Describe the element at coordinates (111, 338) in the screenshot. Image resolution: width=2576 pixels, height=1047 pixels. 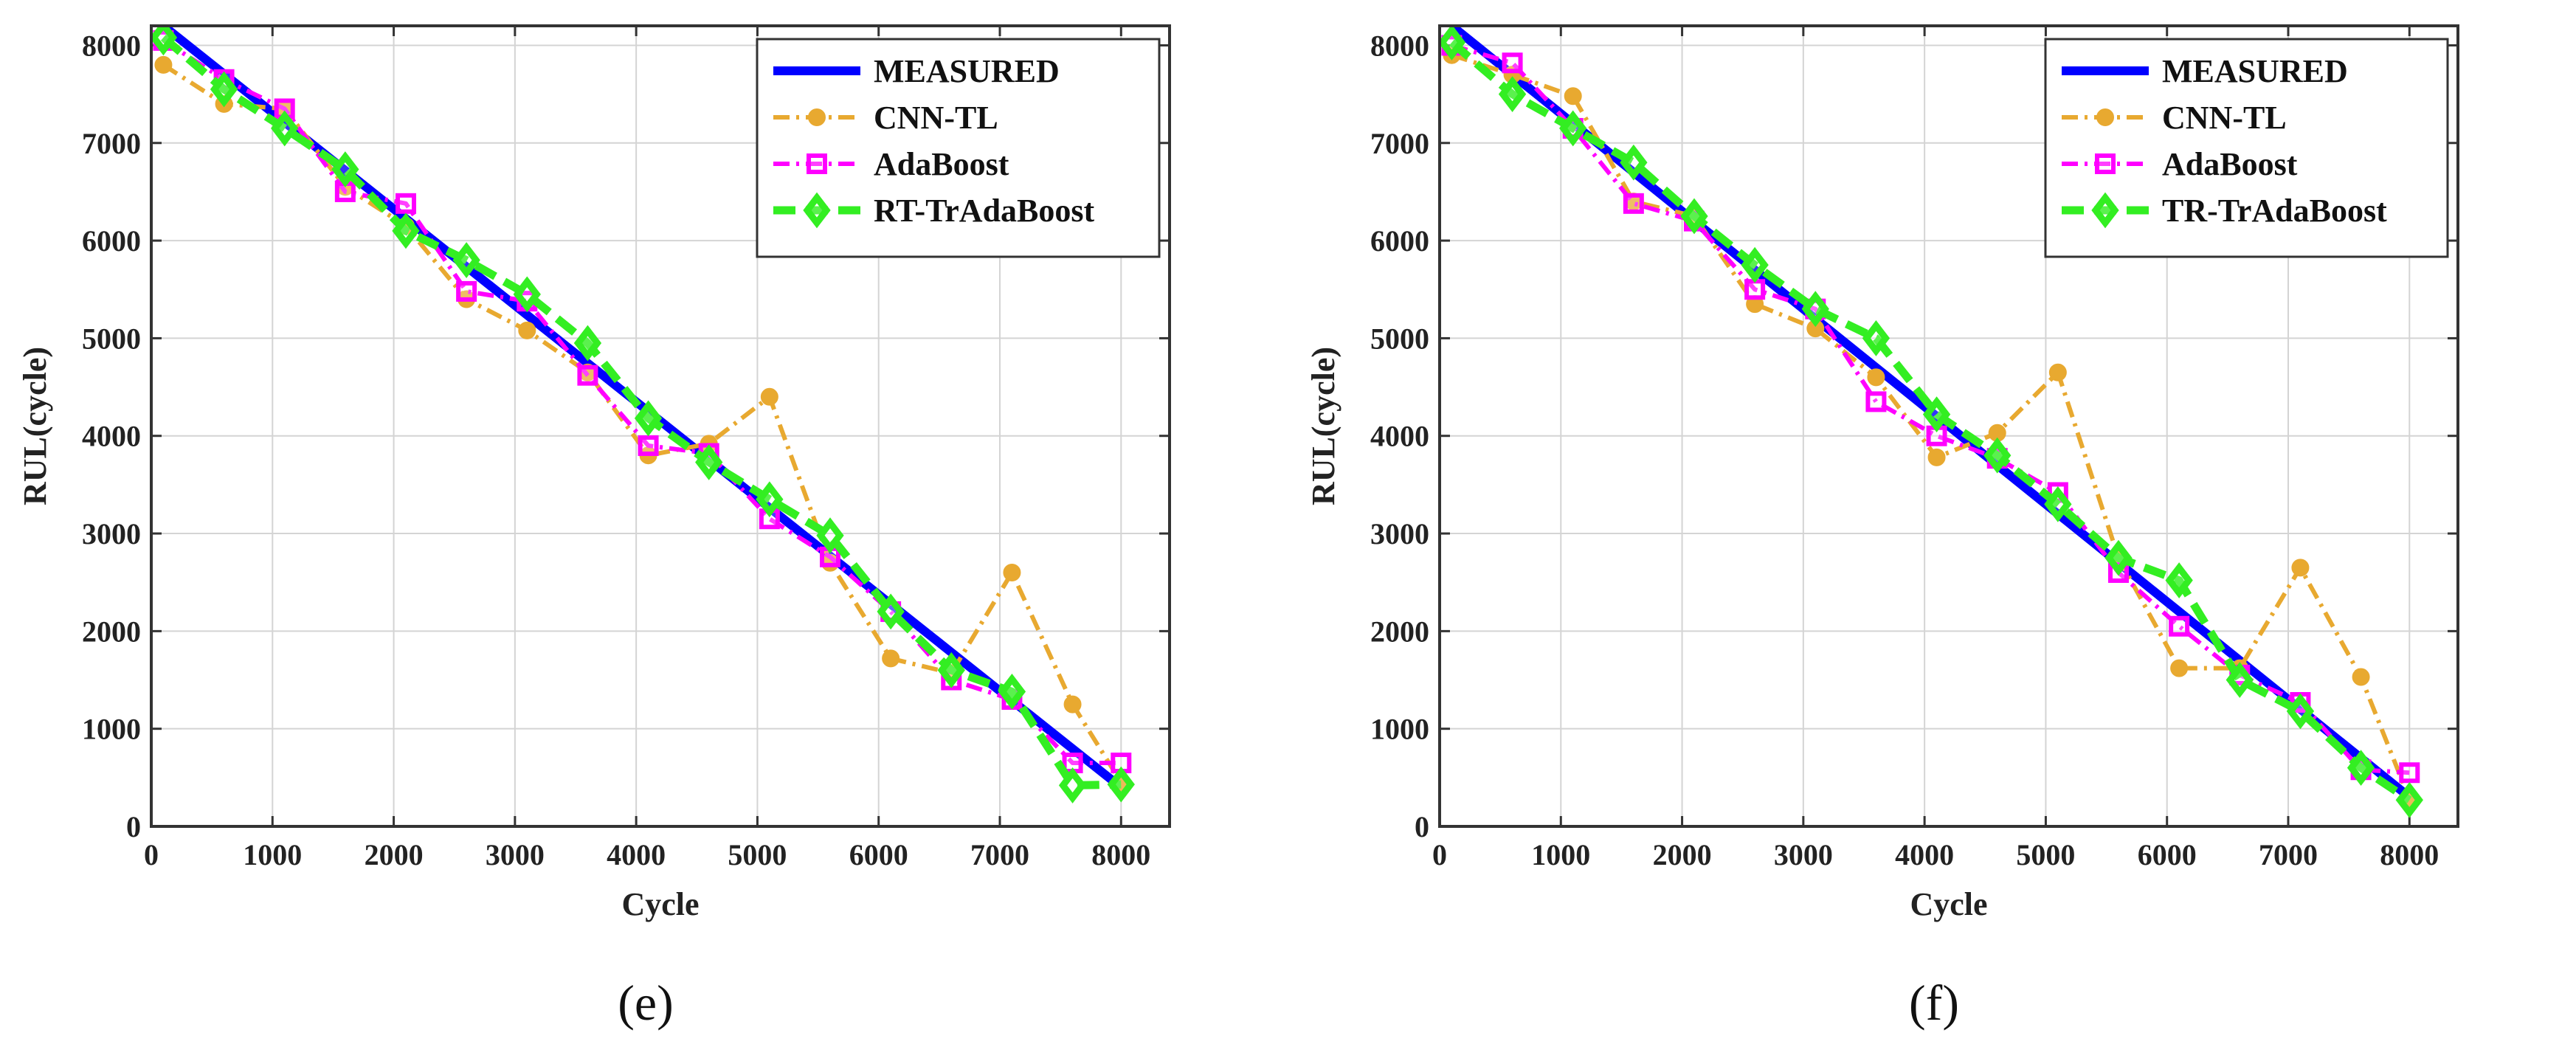
I see `y-tick-label: 5000` at that location.